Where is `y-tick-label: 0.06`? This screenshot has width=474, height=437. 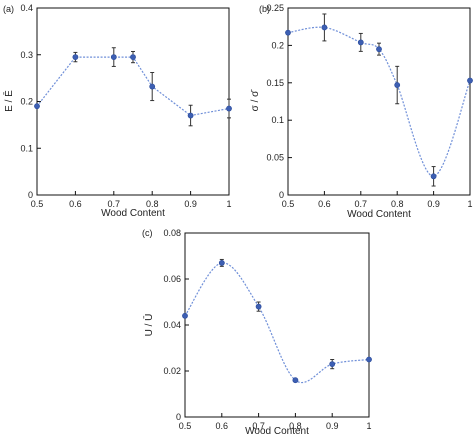 y-tick-label: 0.06 is located at coordinates (172, 279).